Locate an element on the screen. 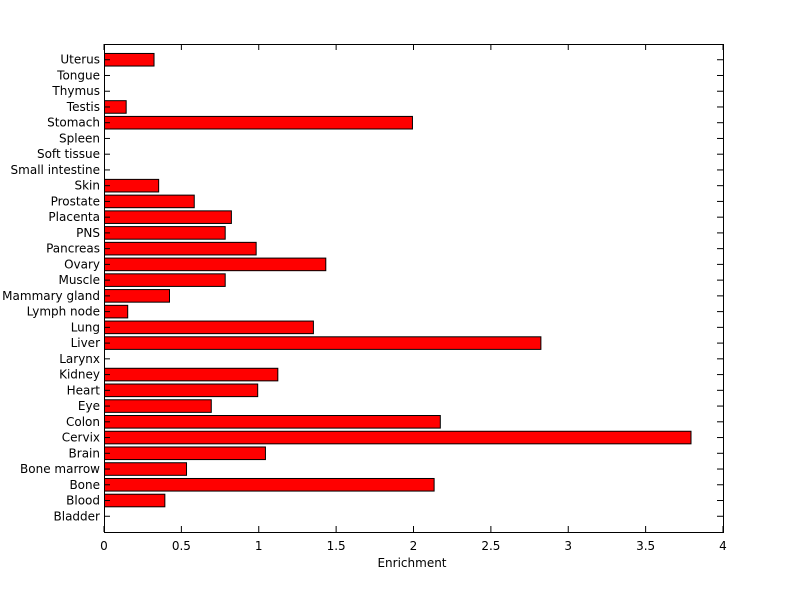 The image size is (800, 599). y-tick-label: Soft tissue is located at coordinates (68, 154).